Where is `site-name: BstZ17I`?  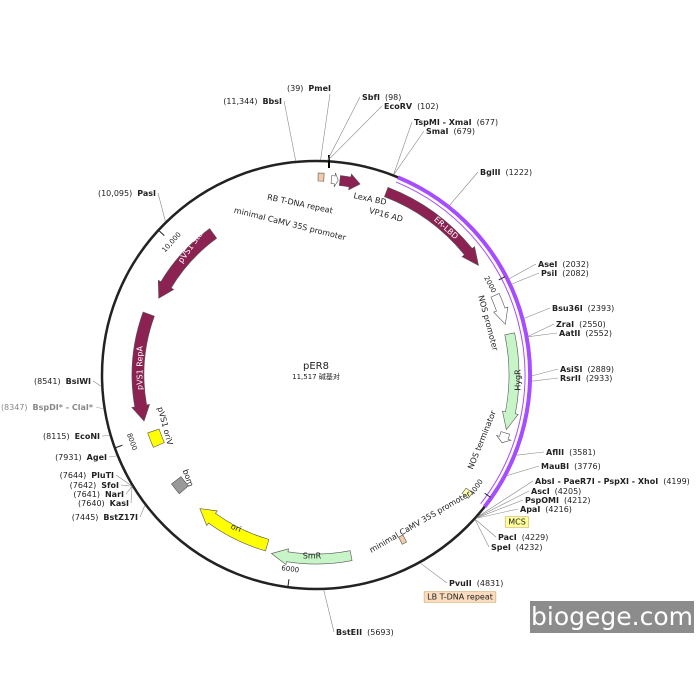
site-name: BstZ17I is located at coordinates (120, 517).